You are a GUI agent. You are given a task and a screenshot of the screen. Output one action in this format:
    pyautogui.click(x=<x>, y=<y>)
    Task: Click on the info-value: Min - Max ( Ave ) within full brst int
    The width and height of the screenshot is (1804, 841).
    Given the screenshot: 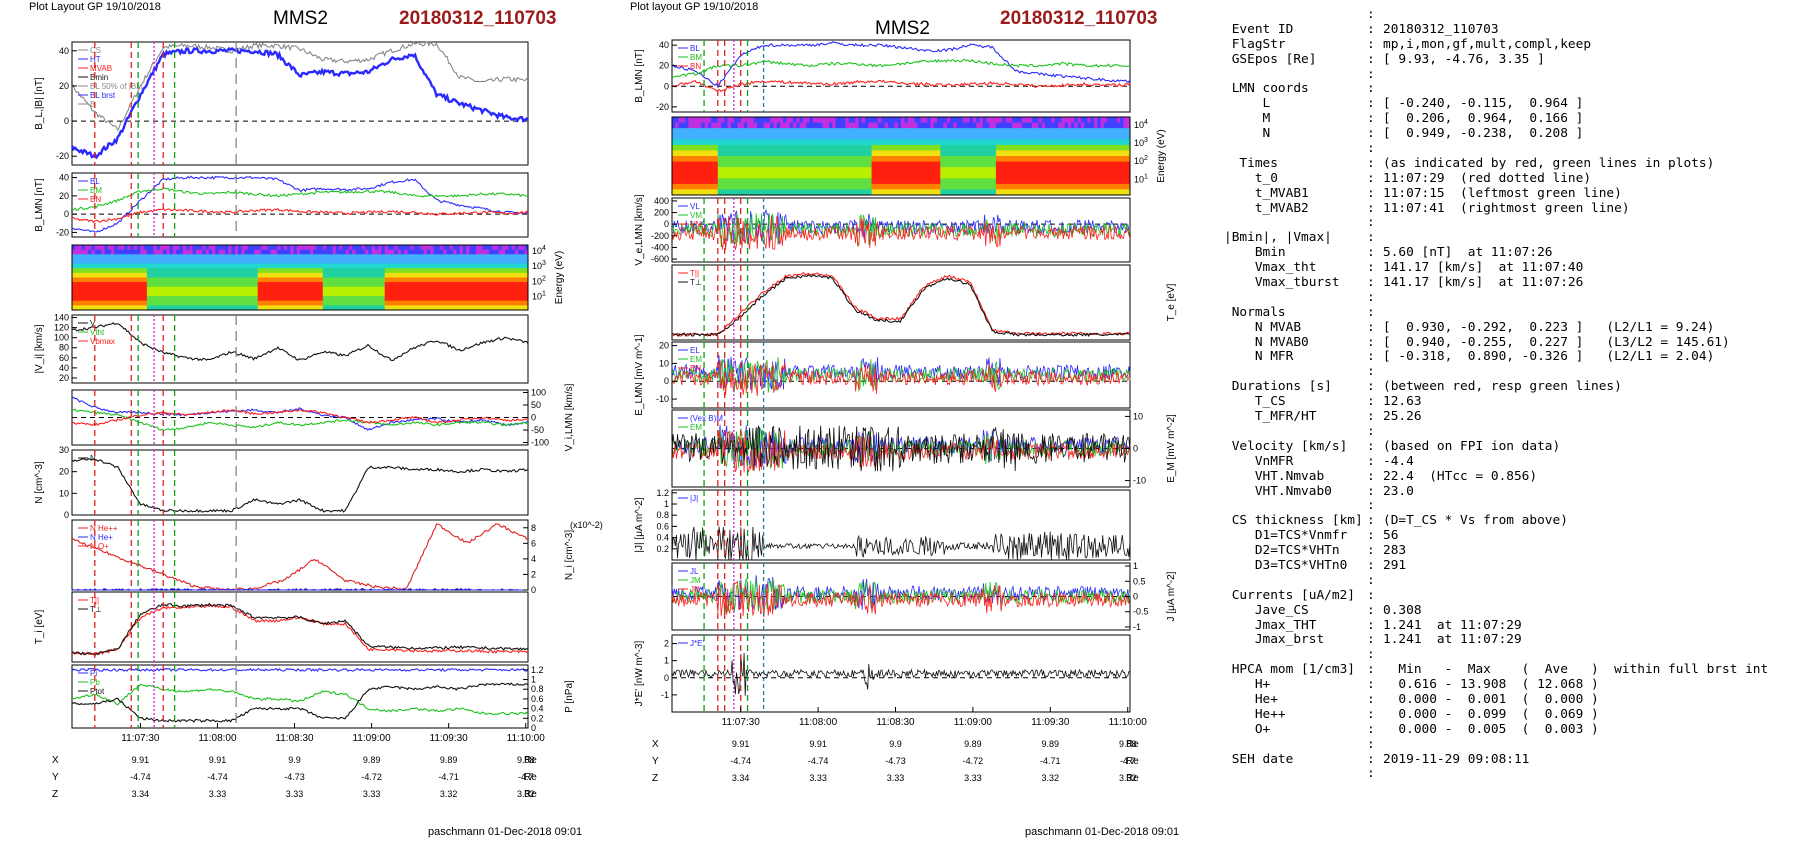 What is the action you would take?
    pyautogui.click(x=1576, y=670)
    